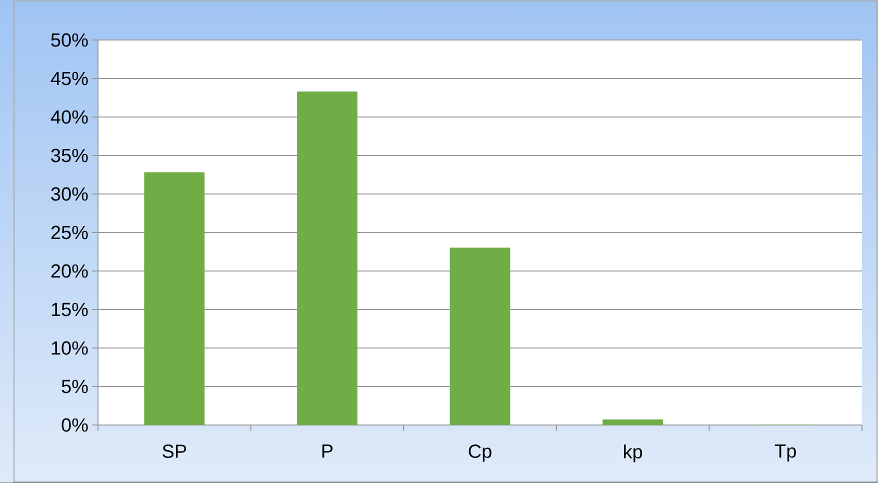 Image resolution: width=878 pixels, height=483 pixels. I want to click on y-tick-label: 15%, so click(70, 309).